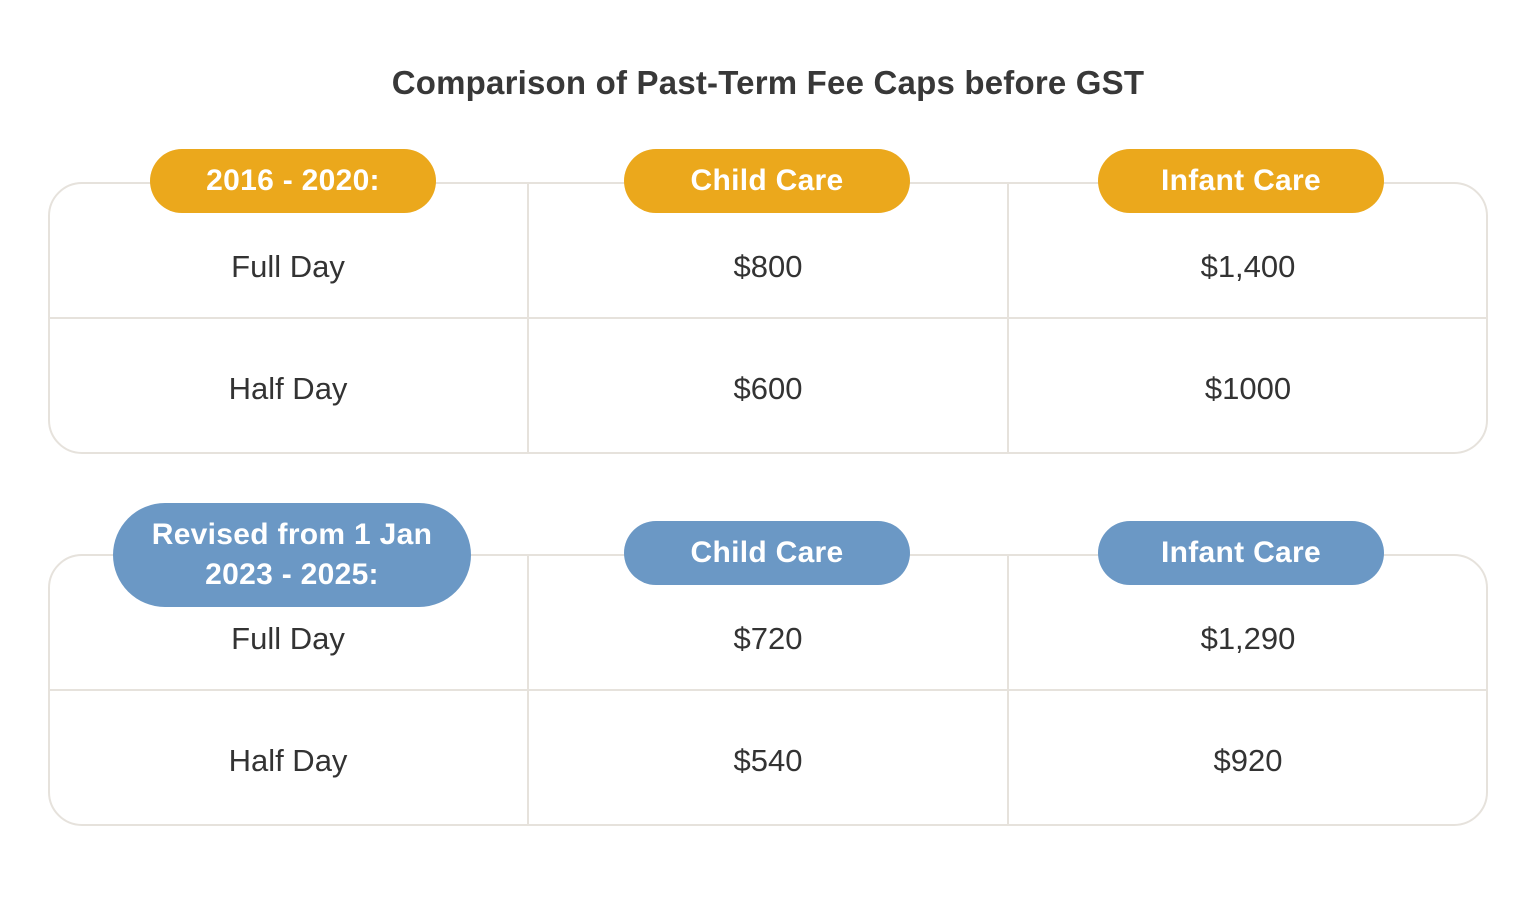 The height and width of the screenshot is (898, 1536). What do you see at coordinates (293, 181) in the screenshot?
I see `period-label-pill: 2016 - 2020:` at bounding box center [293, 181].